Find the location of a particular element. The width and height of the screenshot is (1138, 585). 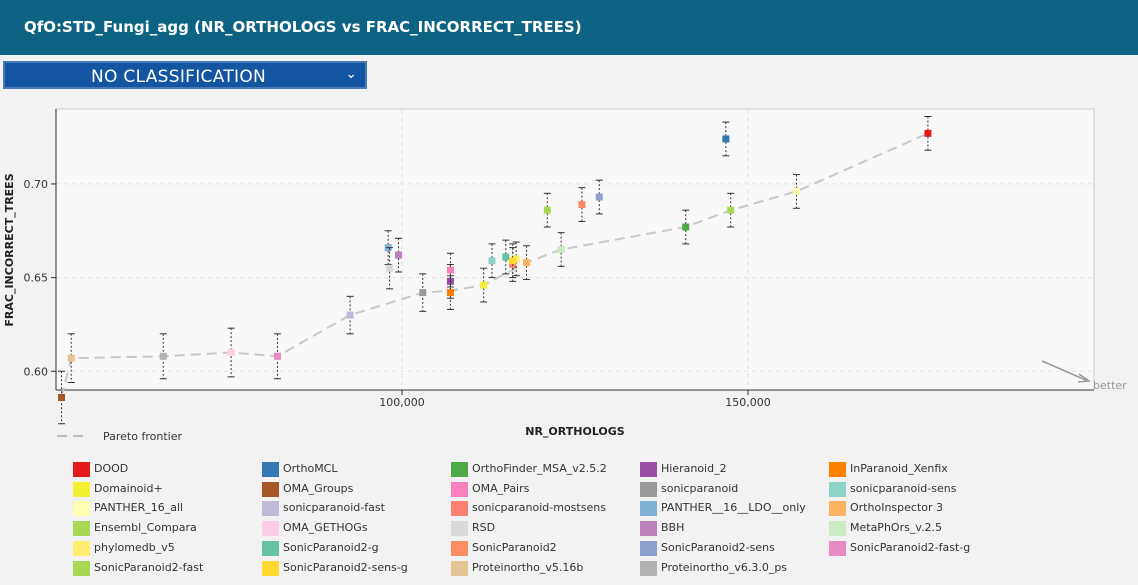

legend-label: OrthoInspector 3 is located at coordinates (897, 508).